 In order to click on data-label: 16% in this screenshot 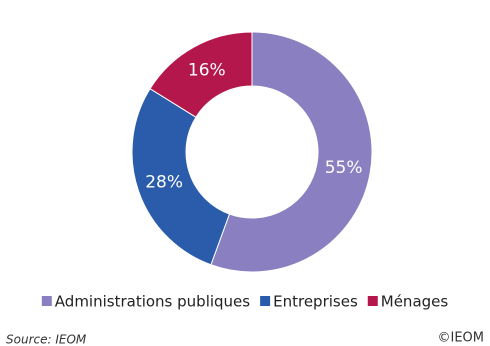, I will do `click(207, 71)`.